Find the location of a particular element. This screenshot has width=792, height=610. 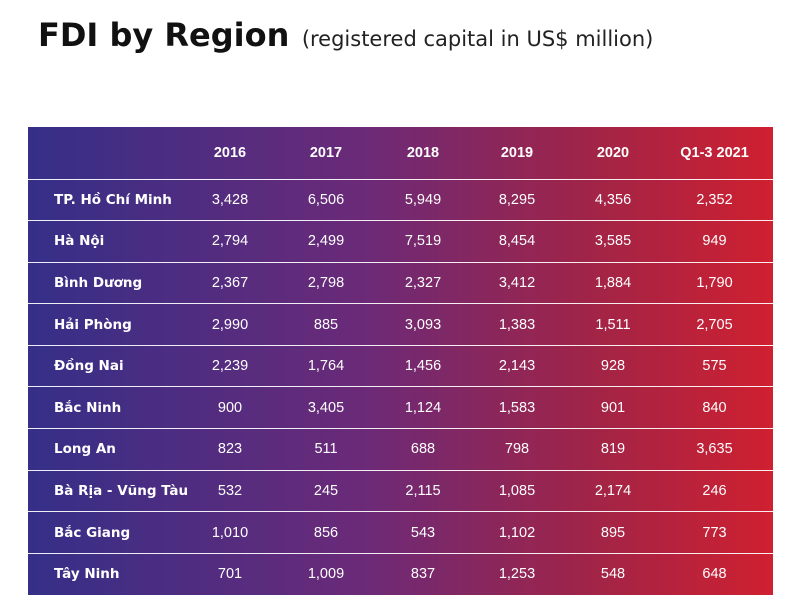

value-cell: 823 is located at coordinates (230, 449).